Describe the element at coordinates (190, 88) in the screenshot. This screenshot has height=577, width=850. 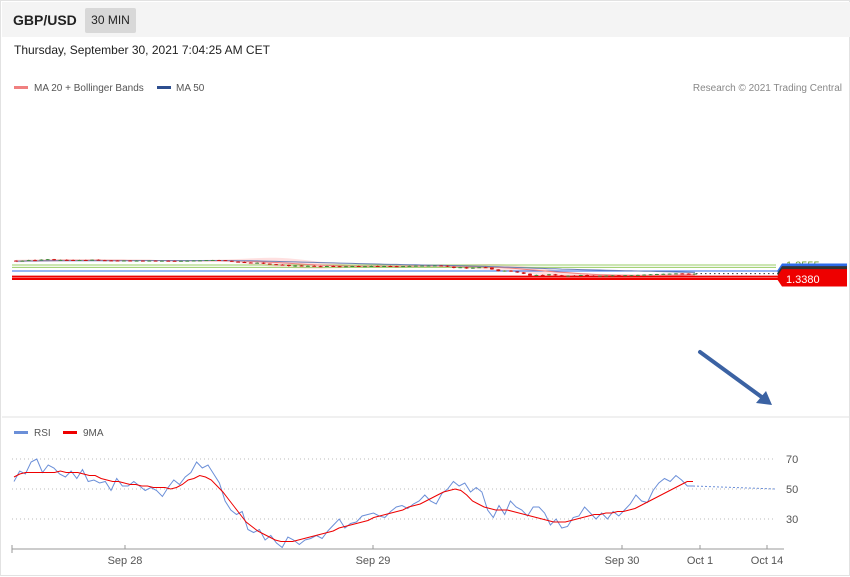
I see `ma50-legend-label: MA 50` at that location.